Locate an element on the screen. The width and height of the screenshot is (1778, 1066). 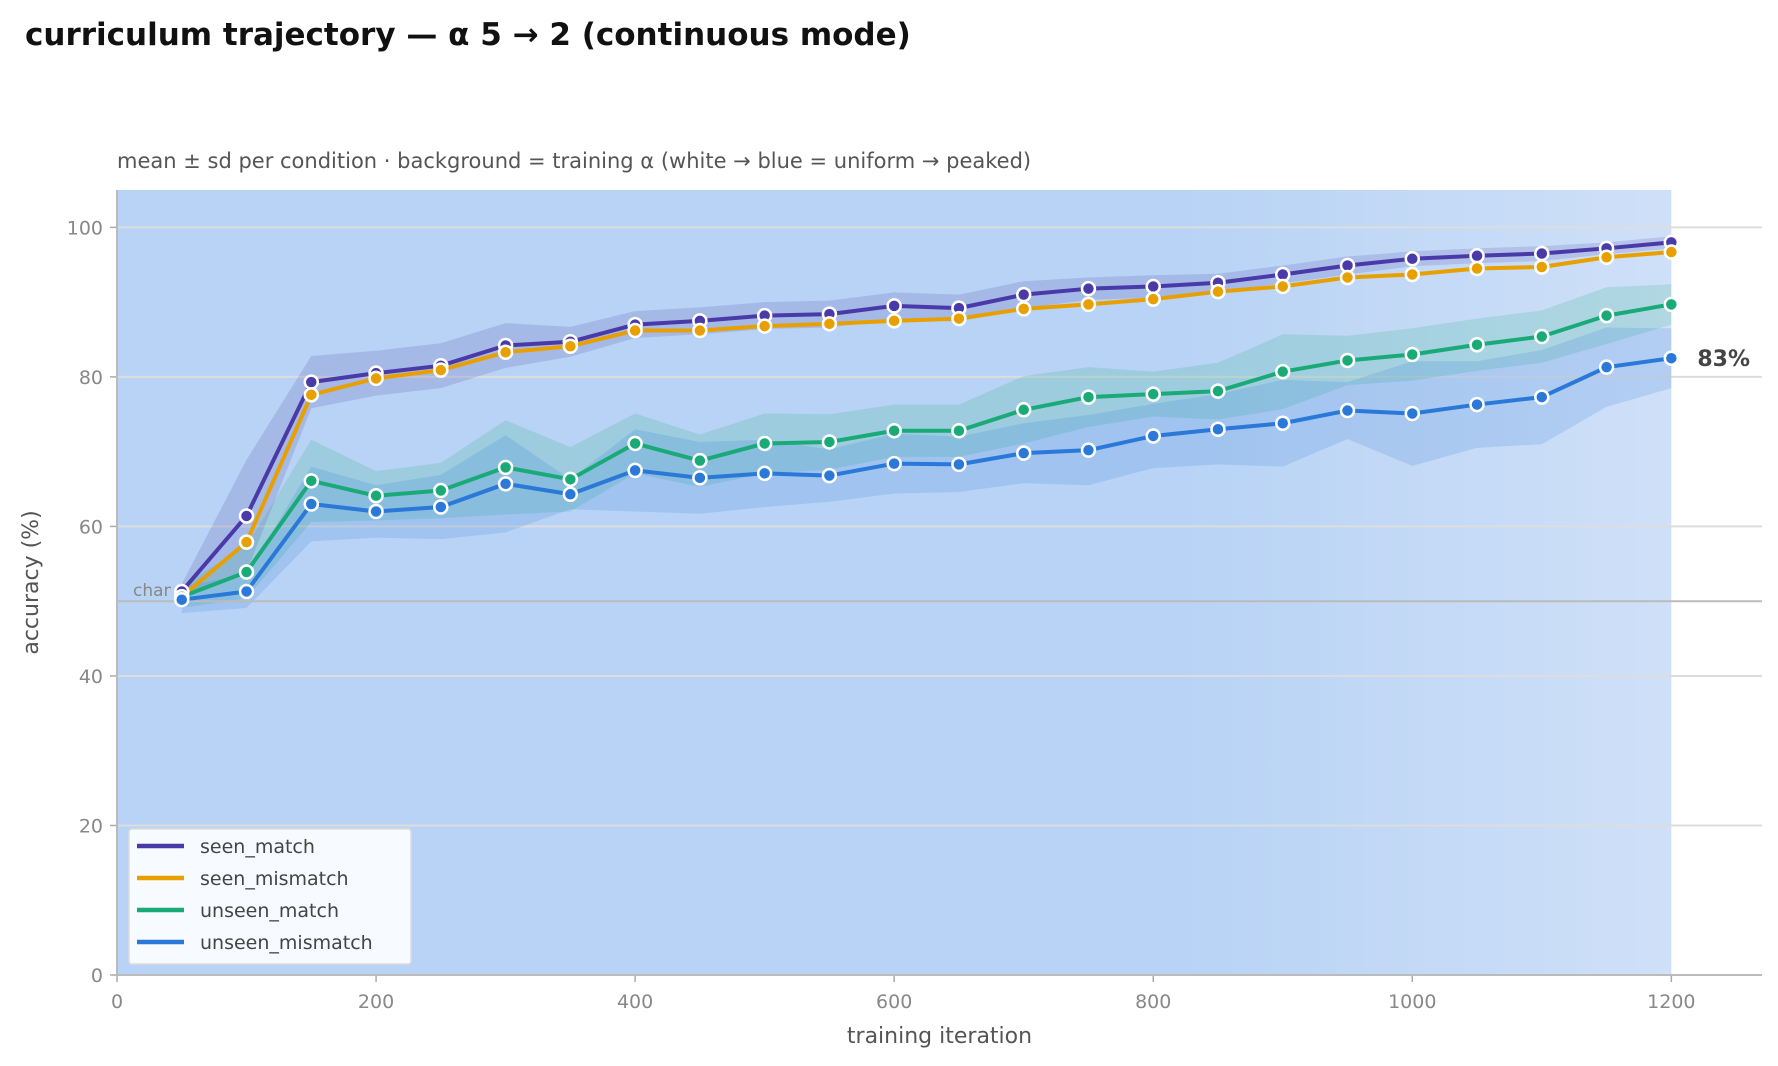
y-tick-label: 100 is located at coordinates (85, 228).